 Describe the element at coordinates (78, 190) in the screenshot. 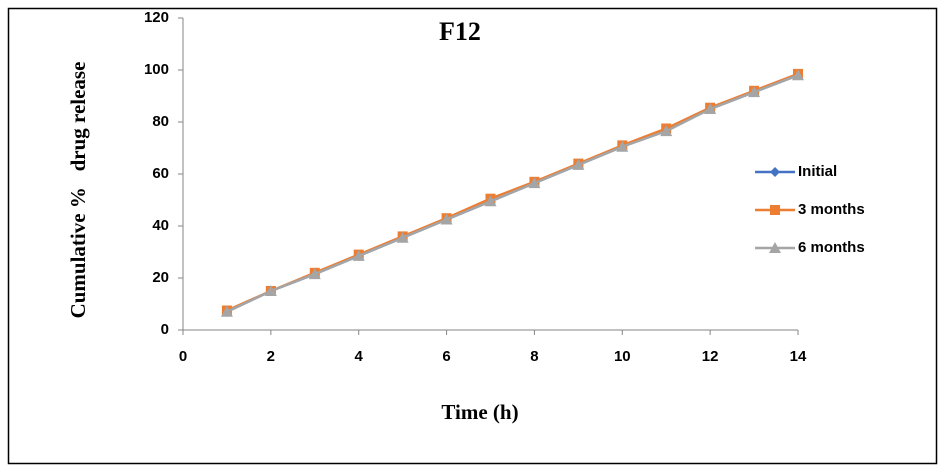

I see `y-axis-label: Cumulative % drug release` at that location.